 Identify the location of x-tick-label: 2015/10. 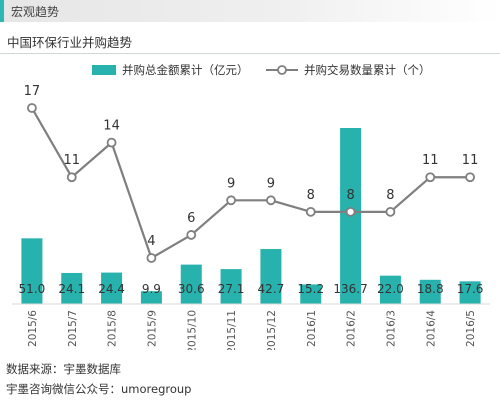
(192, 330).